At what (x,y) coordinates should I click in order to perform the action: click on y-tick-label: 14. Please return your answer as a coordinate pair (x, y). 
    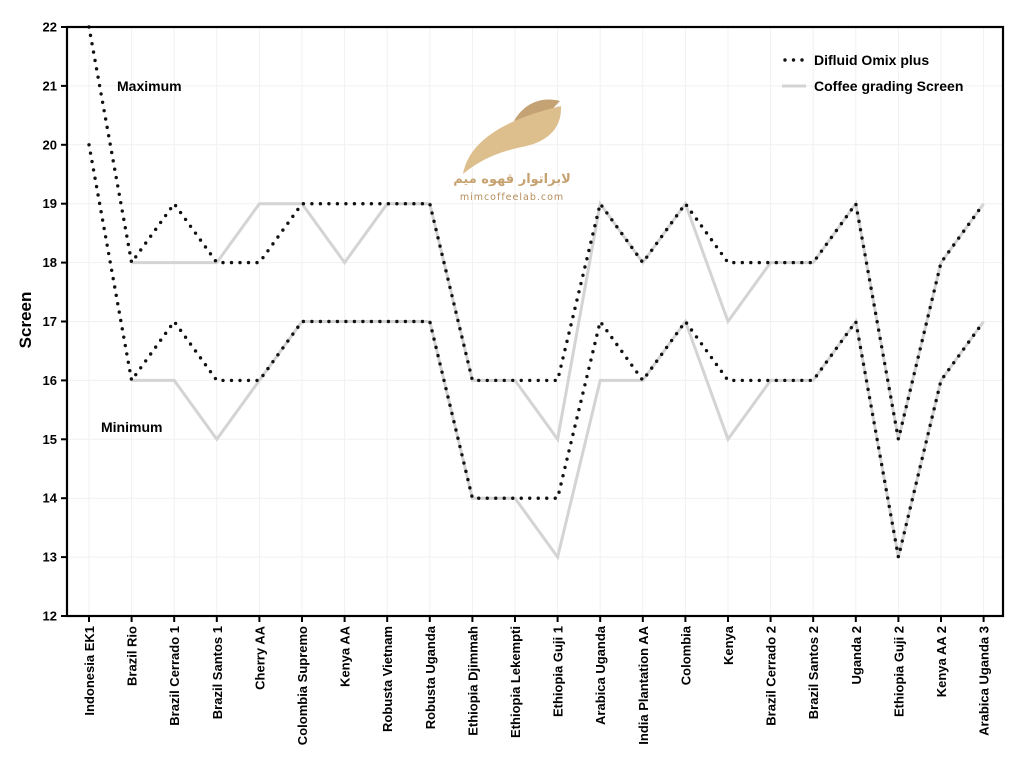
    Looking at the image, I should click on (50, 498).